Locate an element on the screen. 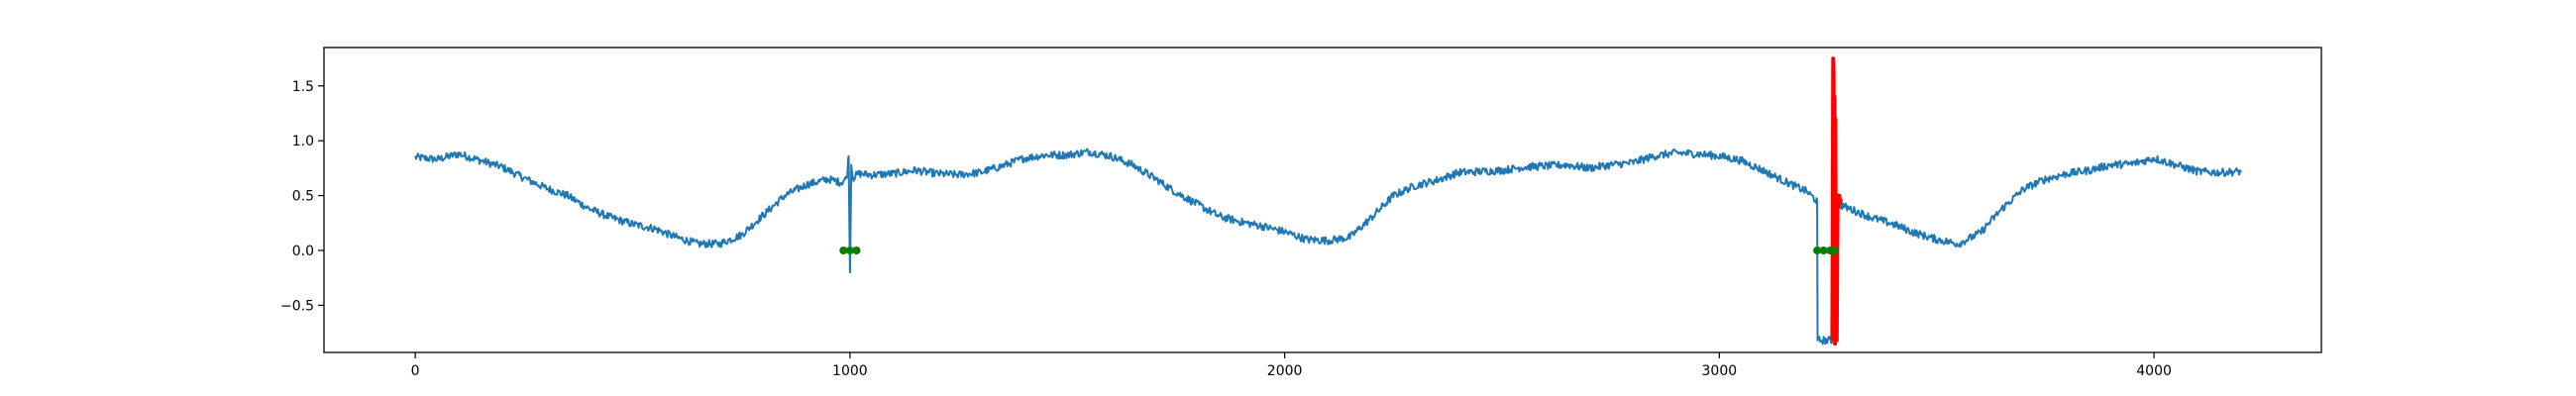  y-tick-label: 1.0 is located at coordinates (303, 141).